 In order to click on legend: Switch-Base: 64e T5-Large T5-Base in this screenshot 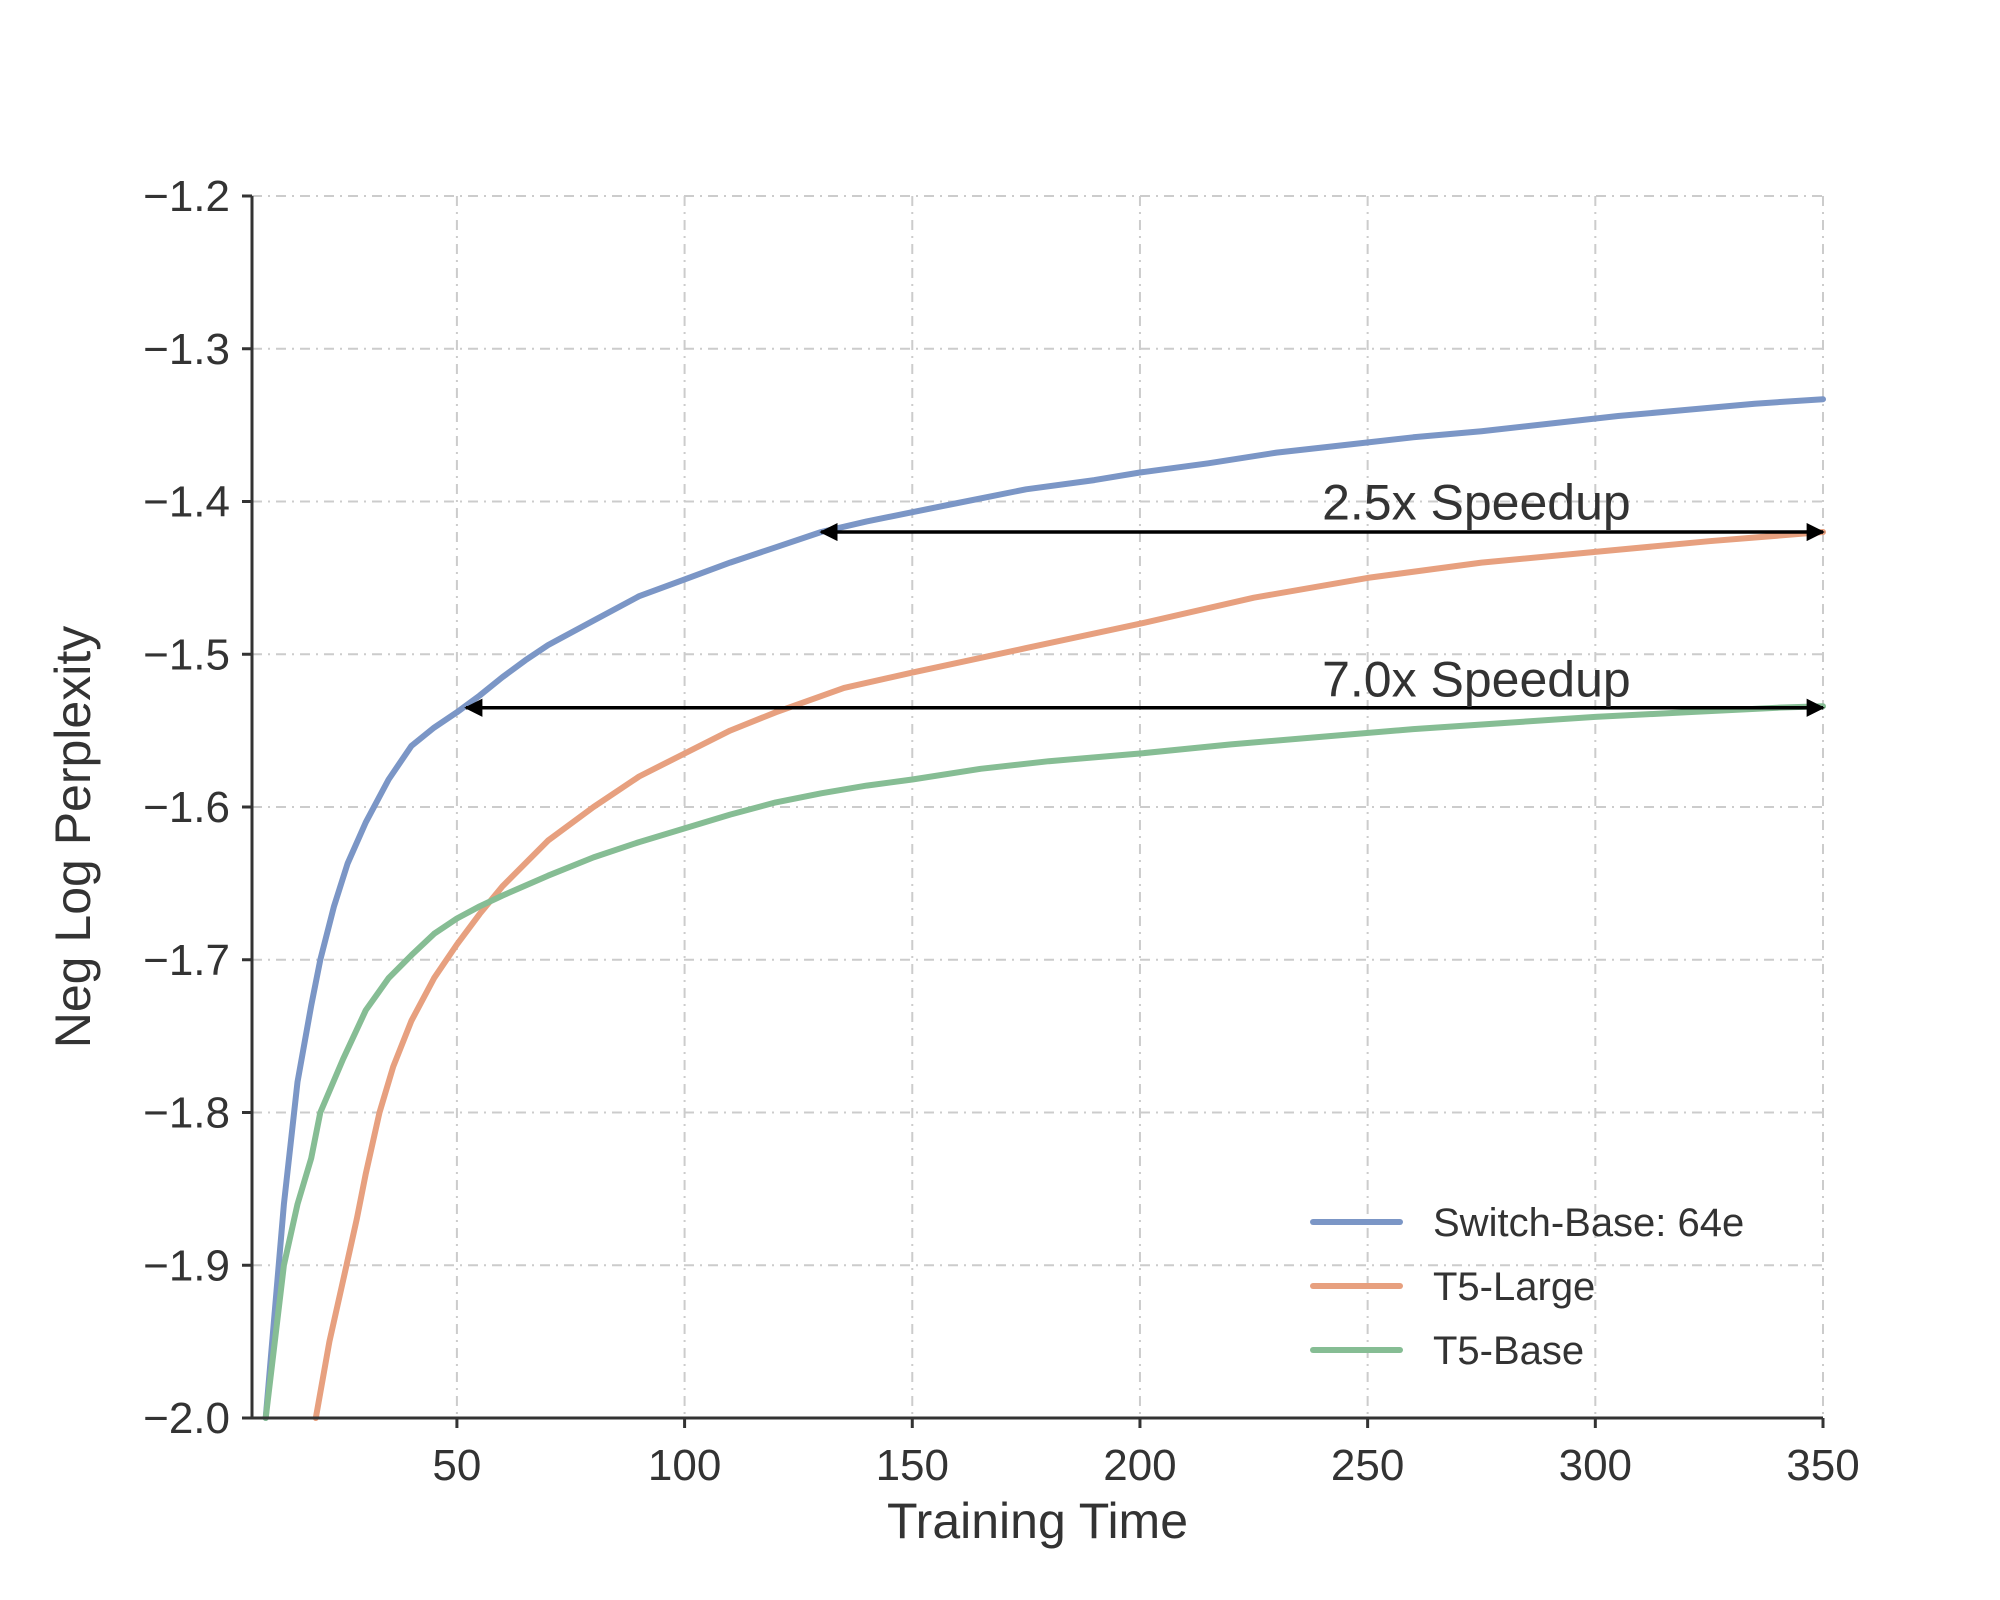, I will do `click(1527, 1287)`.